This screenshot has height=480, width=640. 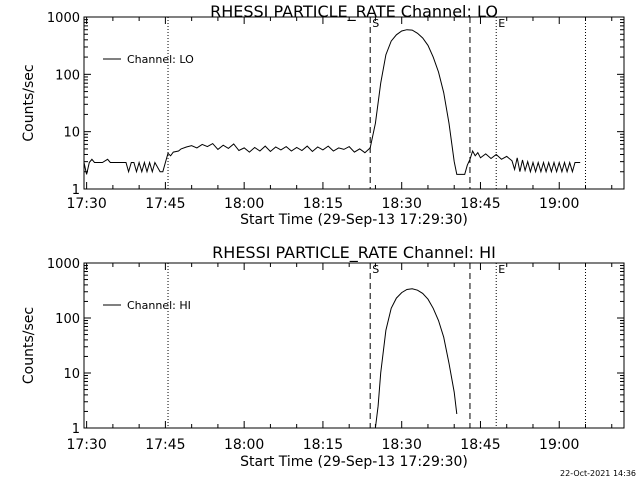 What do you see at coordinates (159, 305) in the screenshot?
I see `legend-entry: Channel: HI` at bounding box center [159, 305].